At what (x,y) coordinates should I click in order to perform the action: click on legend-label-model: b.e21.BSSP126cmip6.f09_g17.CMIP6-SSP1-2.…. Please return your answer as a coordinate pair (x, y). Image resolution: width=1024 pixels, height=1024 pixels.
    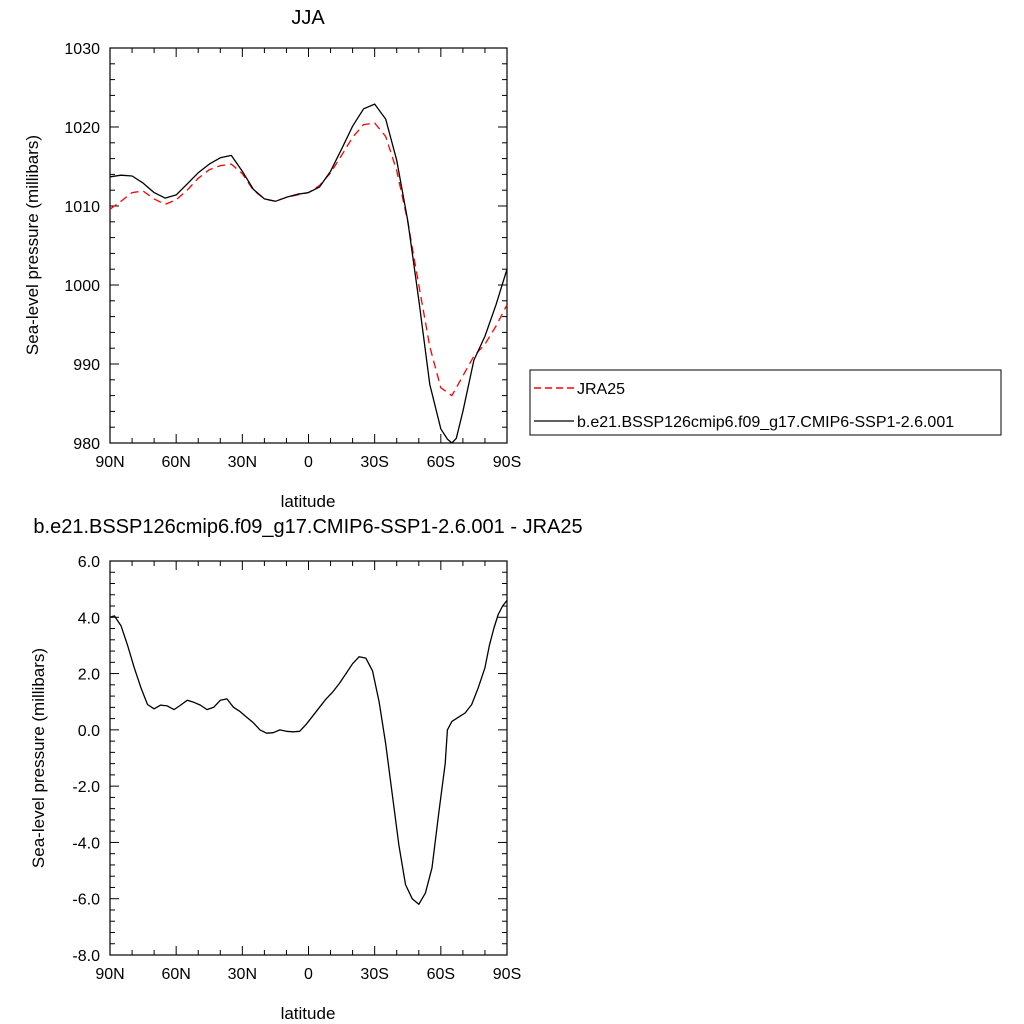
    Looking at the image, I should click on (765, 422).